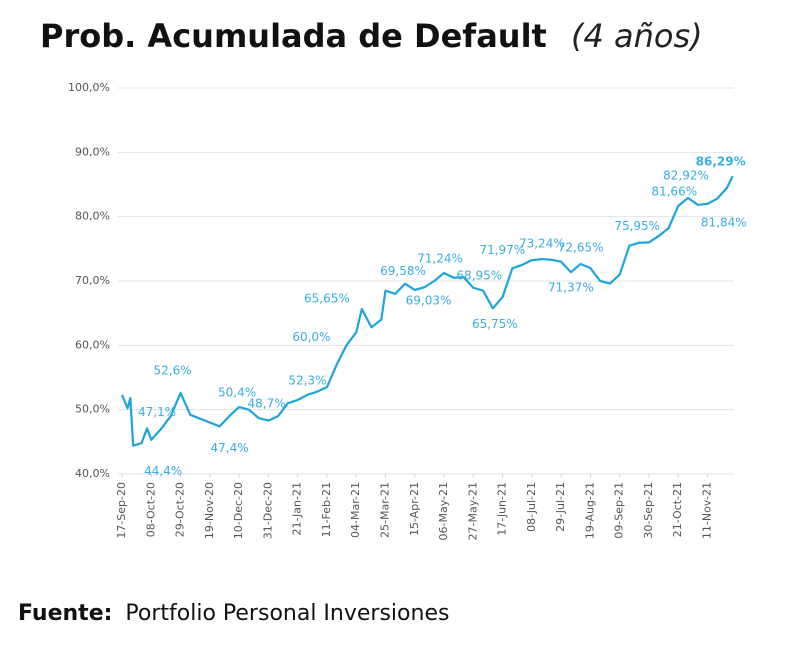 This screenshot has height=656, width=800. What do you see at coordinates (686, 175) in the screenshot?
I see `value-label: 82,92%` at bounding box center [686, 175].